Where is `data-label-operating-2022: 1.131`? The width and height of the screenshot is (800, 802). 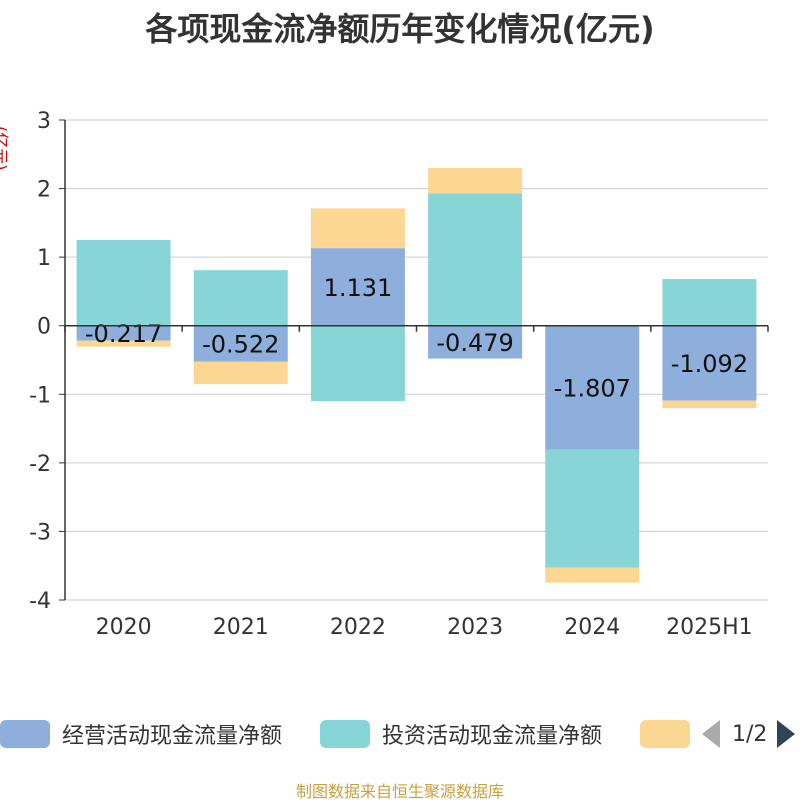 data-label-operating-2022: 1.131 is located at coordinates (358, 288).